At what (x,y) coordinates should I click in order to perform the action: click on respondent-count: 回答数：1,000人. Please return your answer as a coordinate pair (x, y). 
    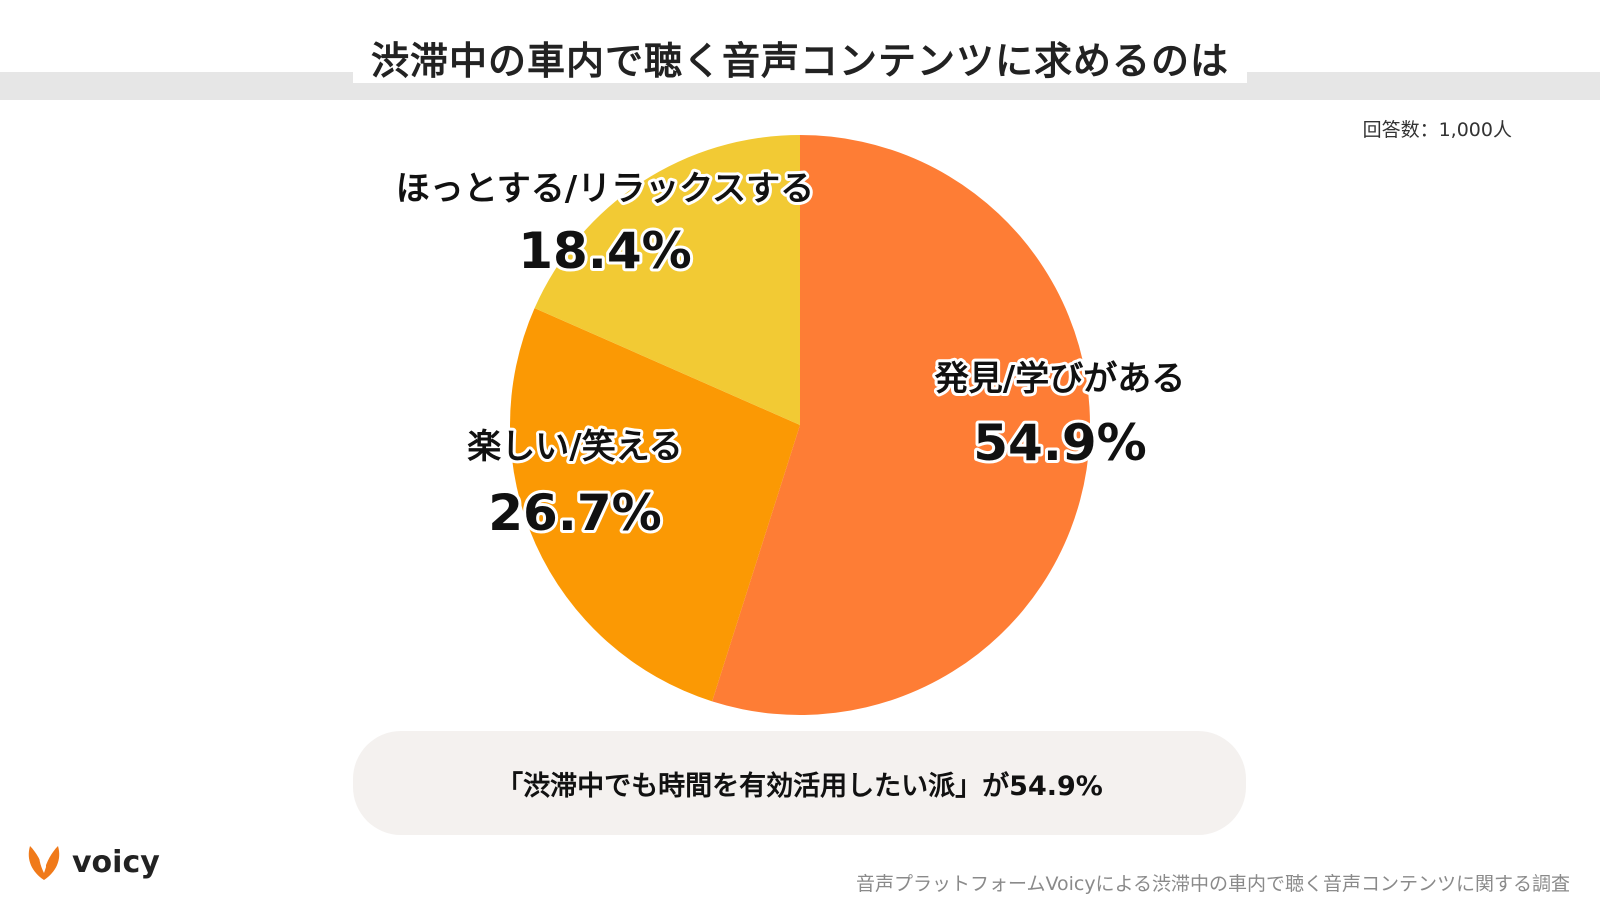
    Looking at the image, I should click on (1437, 130).